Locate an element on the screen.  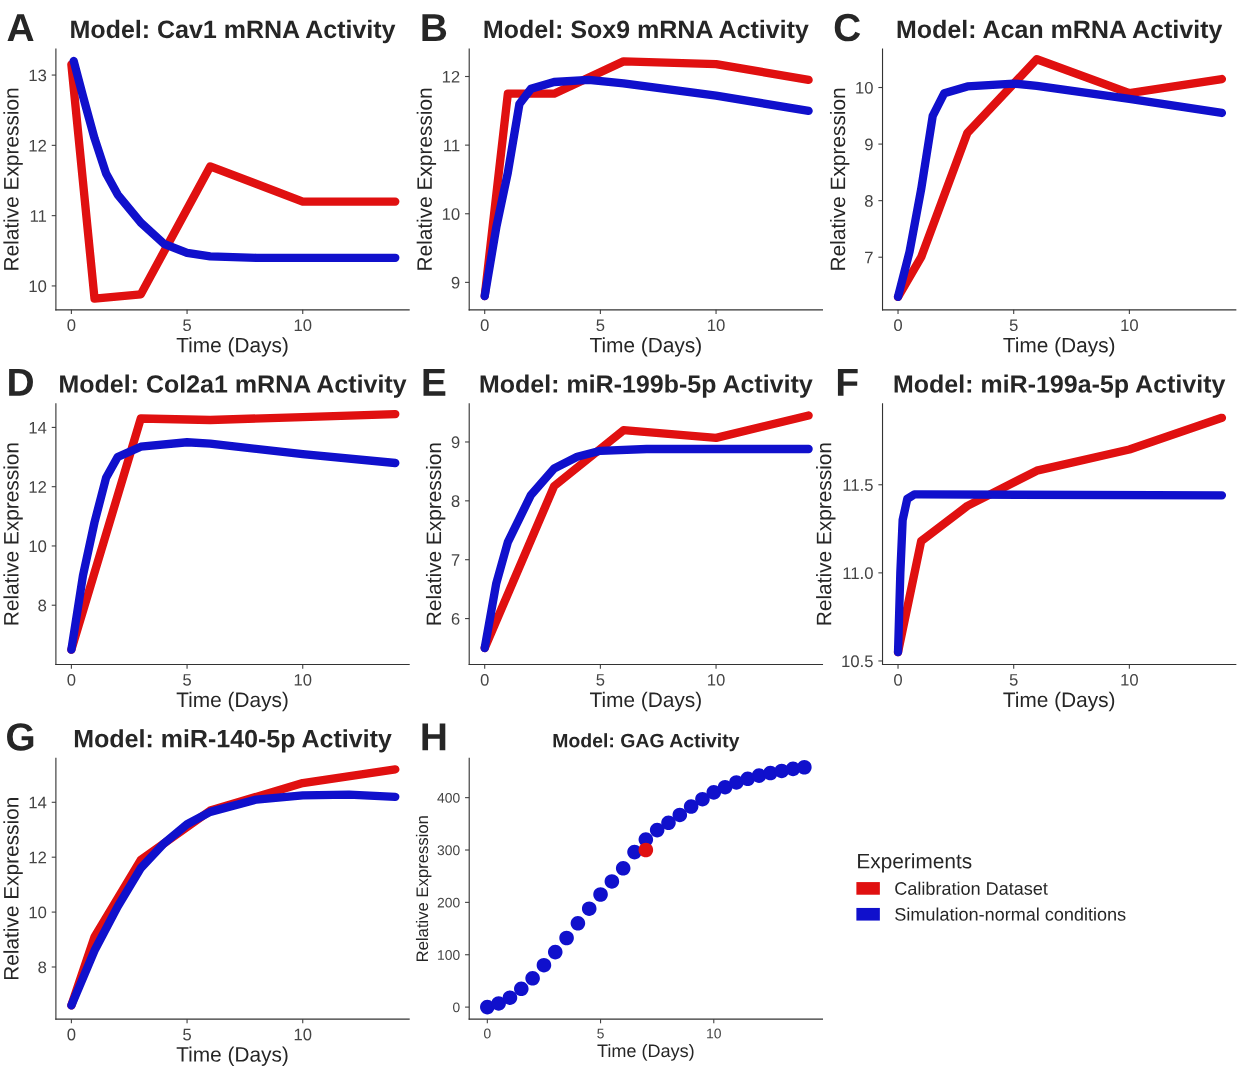
y-tick-label: 14 is located at coordinates (38, 427).